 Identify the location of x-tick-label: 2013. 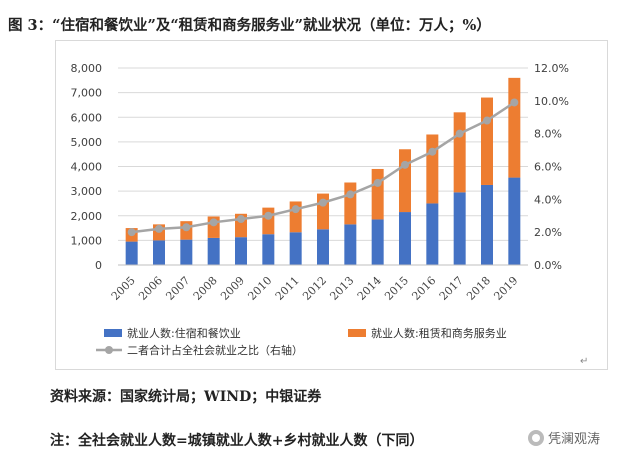
(341, 288).